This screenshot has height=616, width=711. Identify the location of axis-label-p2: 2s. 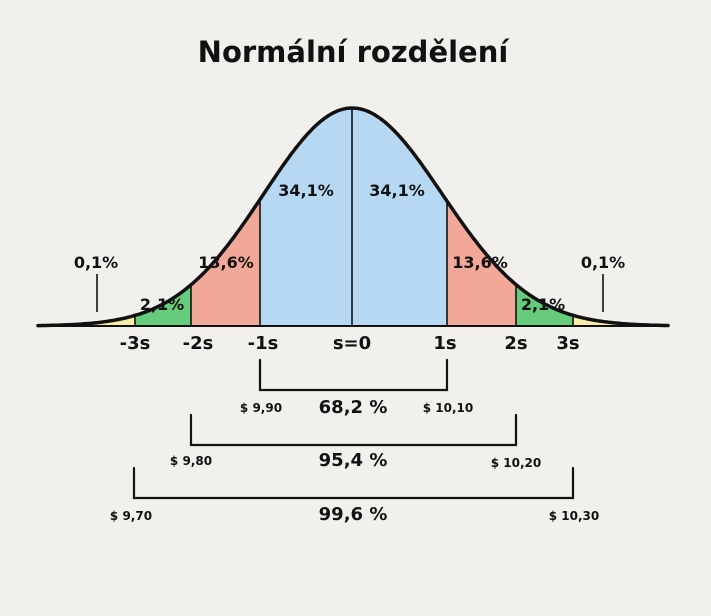
(515, 343).